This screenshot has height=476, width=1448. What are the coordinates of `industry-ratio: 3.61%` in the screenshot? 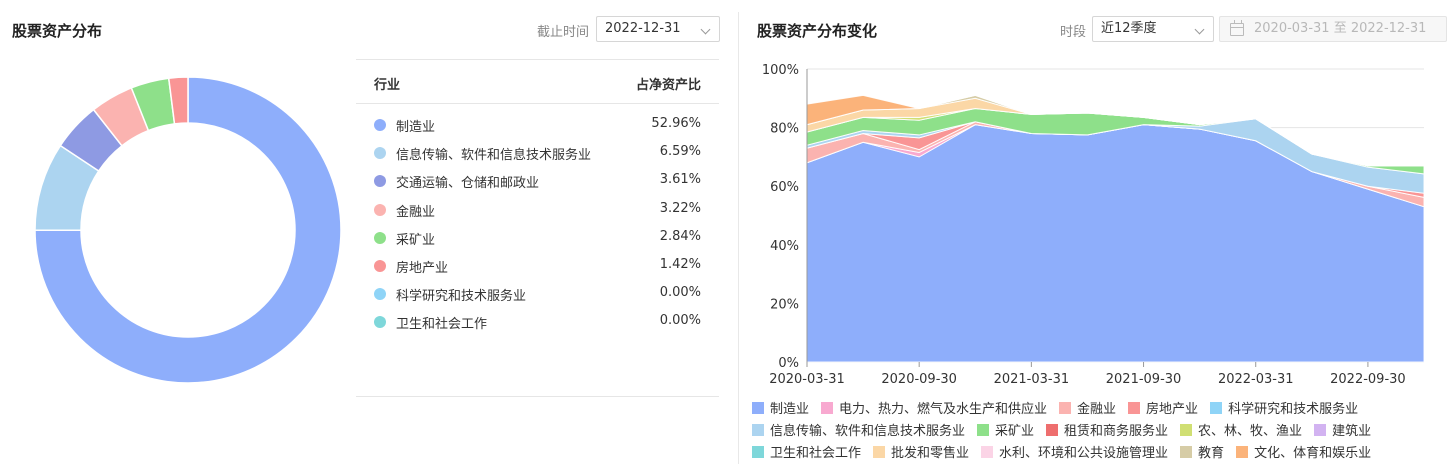 It's located at (680, 180).